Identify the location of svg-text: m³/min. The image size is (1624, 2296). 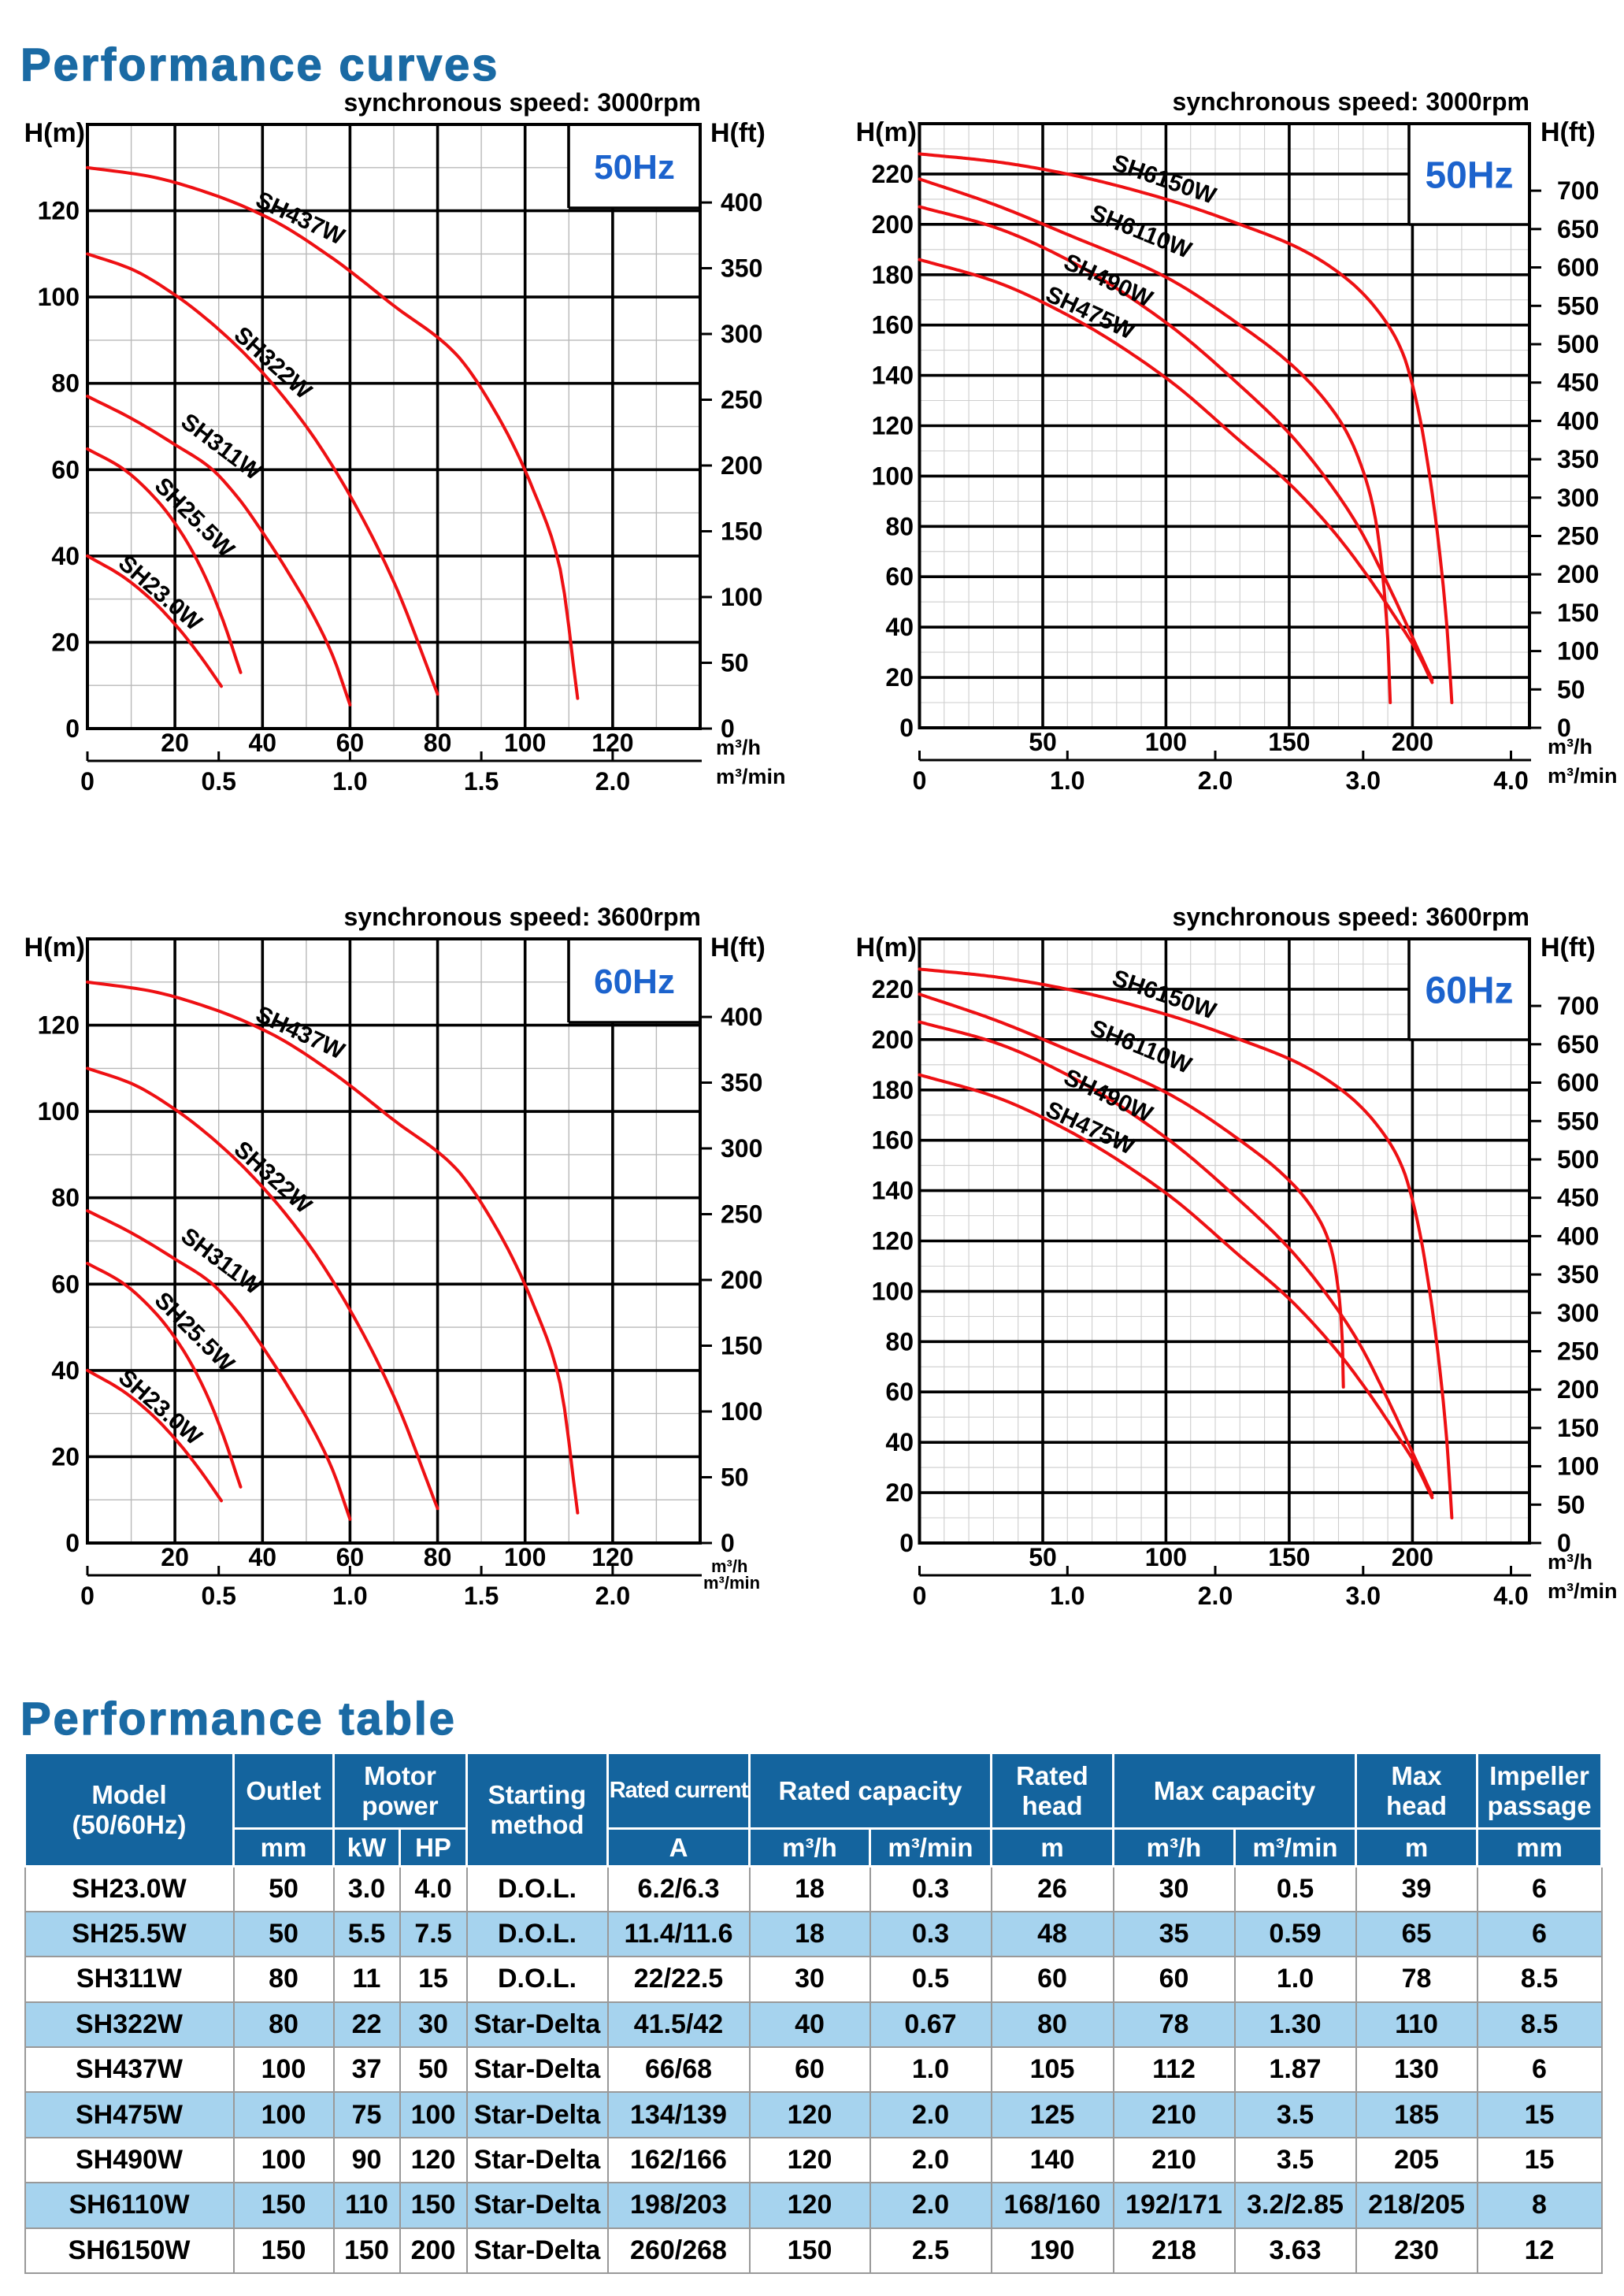
(1583, 776).